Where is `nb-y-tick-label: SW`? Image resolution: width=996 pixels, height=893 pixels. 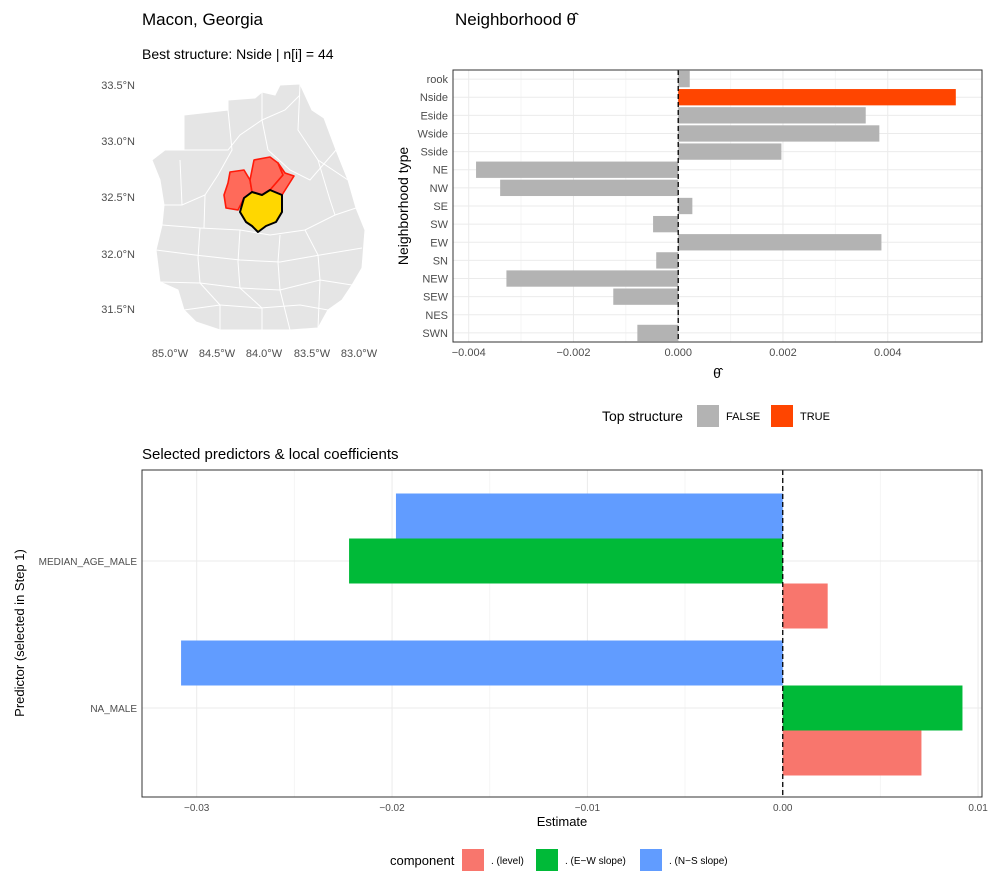
nb-y-tick-label: SW is located at coordinates (439, 225).